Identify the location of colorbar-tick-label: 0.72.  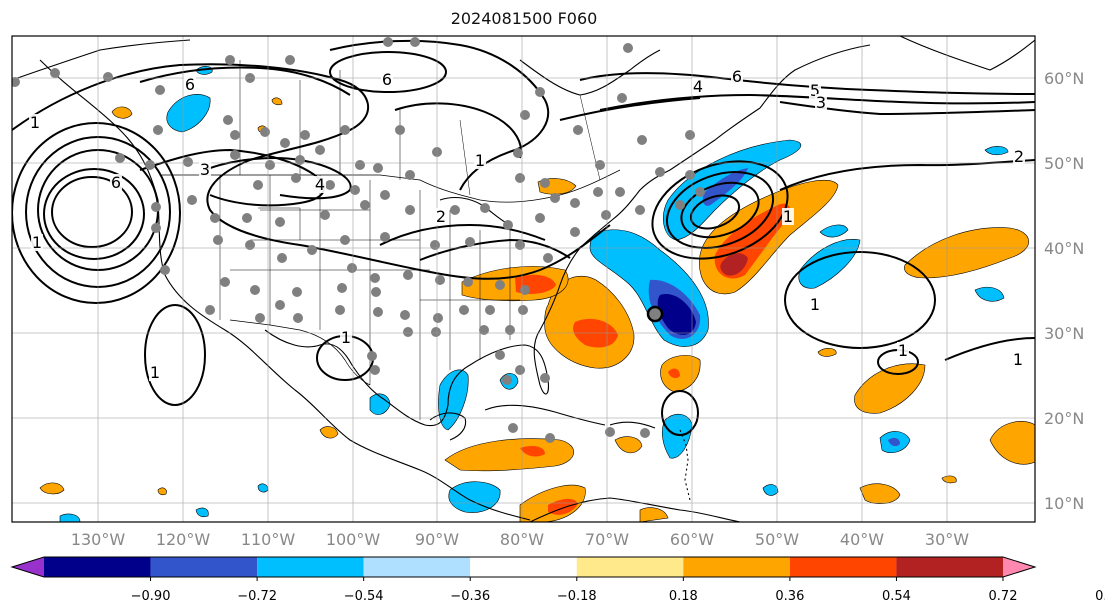
(1003, 596).